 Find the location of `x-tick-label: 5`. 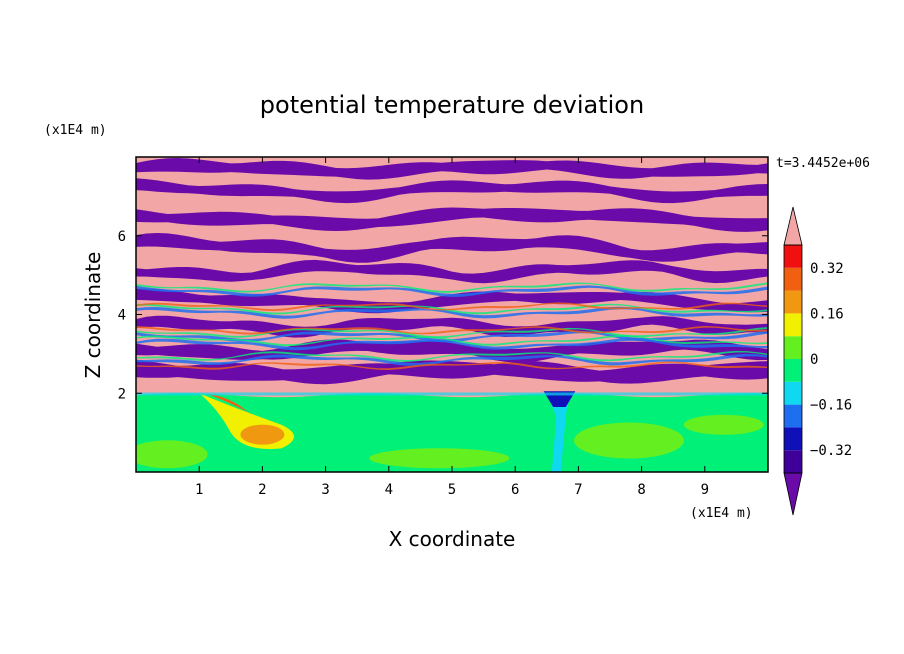

x-tick-label: 5 is located at coordinates (452, 490).